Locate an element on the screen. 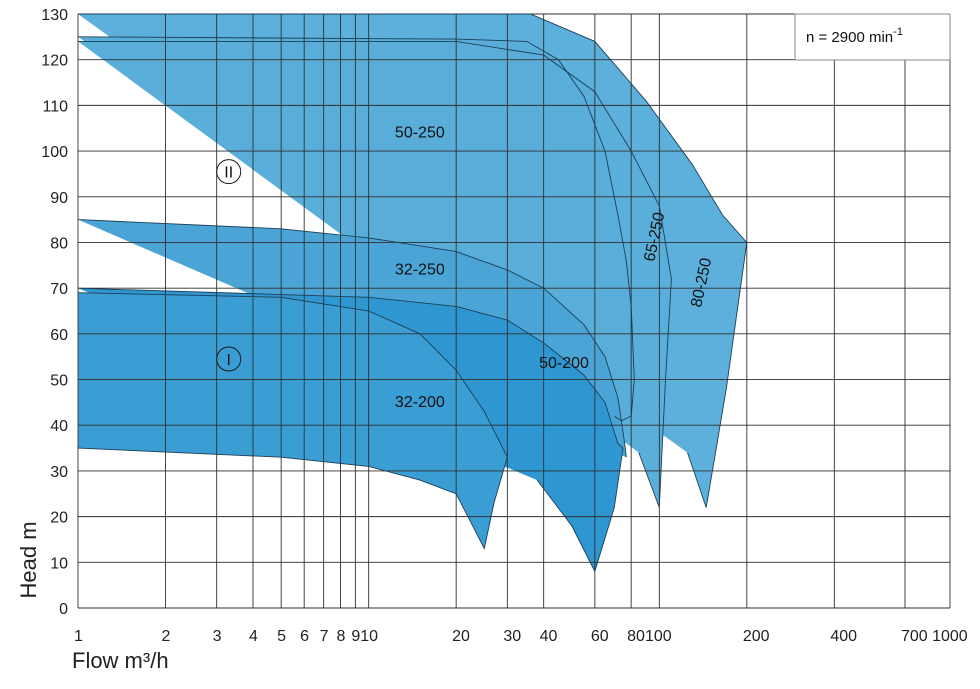 Image resolution: width=980 pixels, height=689 pixels. zone-label-II: II is located at coordinates (228, 173).